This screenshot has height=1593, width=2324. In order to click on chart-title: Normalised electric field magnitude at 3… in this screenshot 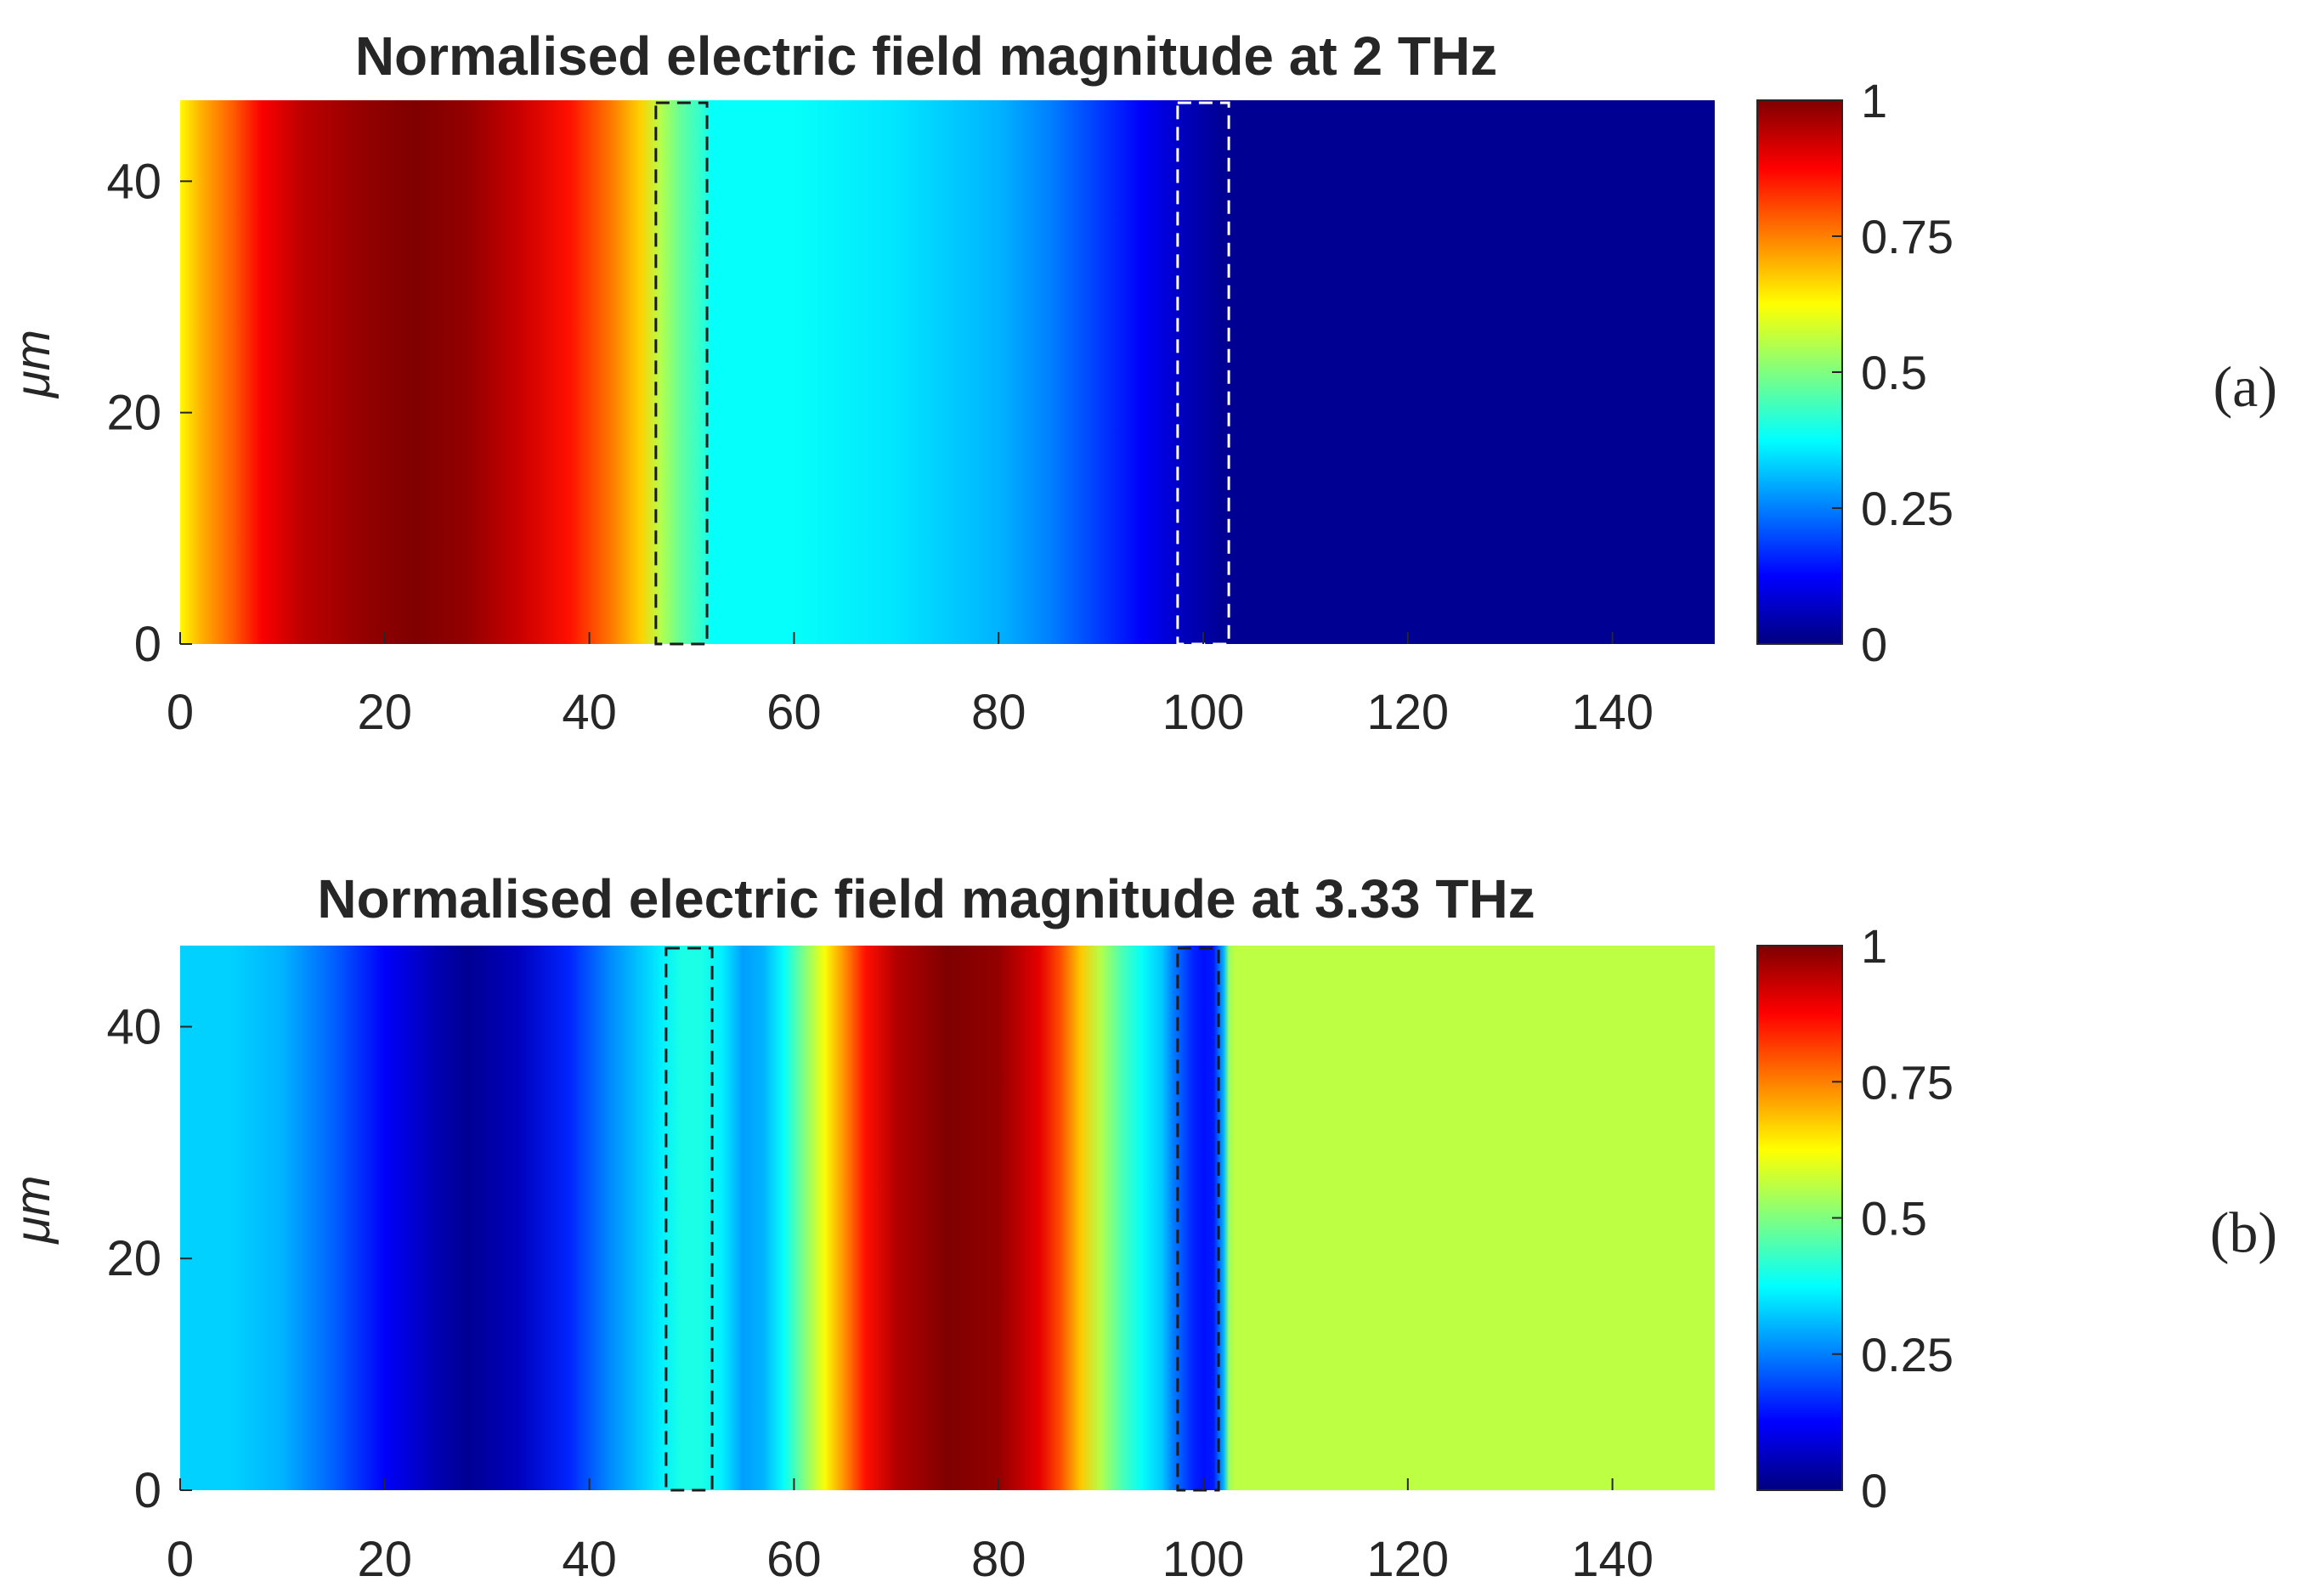, I will do `click(926, 898)`.